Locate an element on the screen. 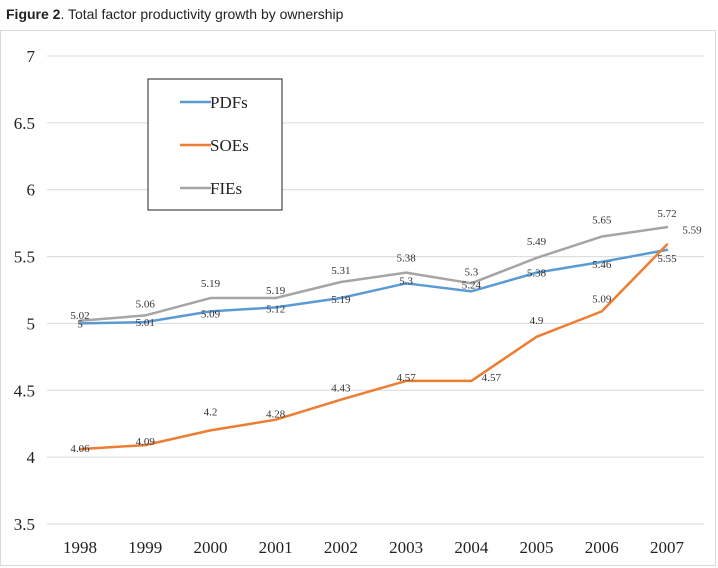  x-axis-ticks: 1998 1999 2000 2001 2002 2003 2004 2005 2006 2007 is located at coordinates (374, 547).